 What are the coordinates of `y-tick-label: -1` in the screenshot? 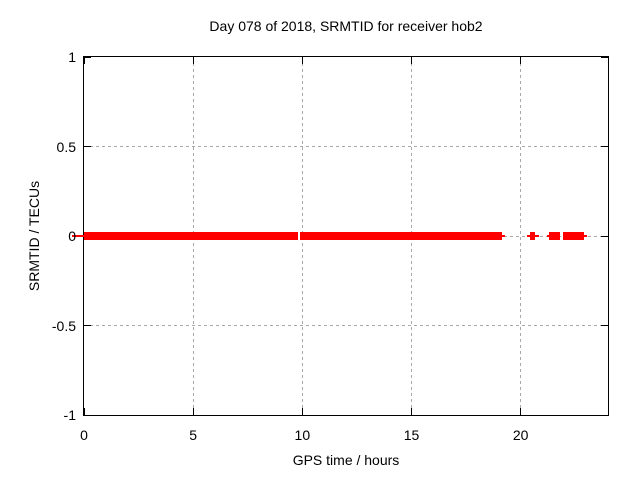 It's located at (69, 415).